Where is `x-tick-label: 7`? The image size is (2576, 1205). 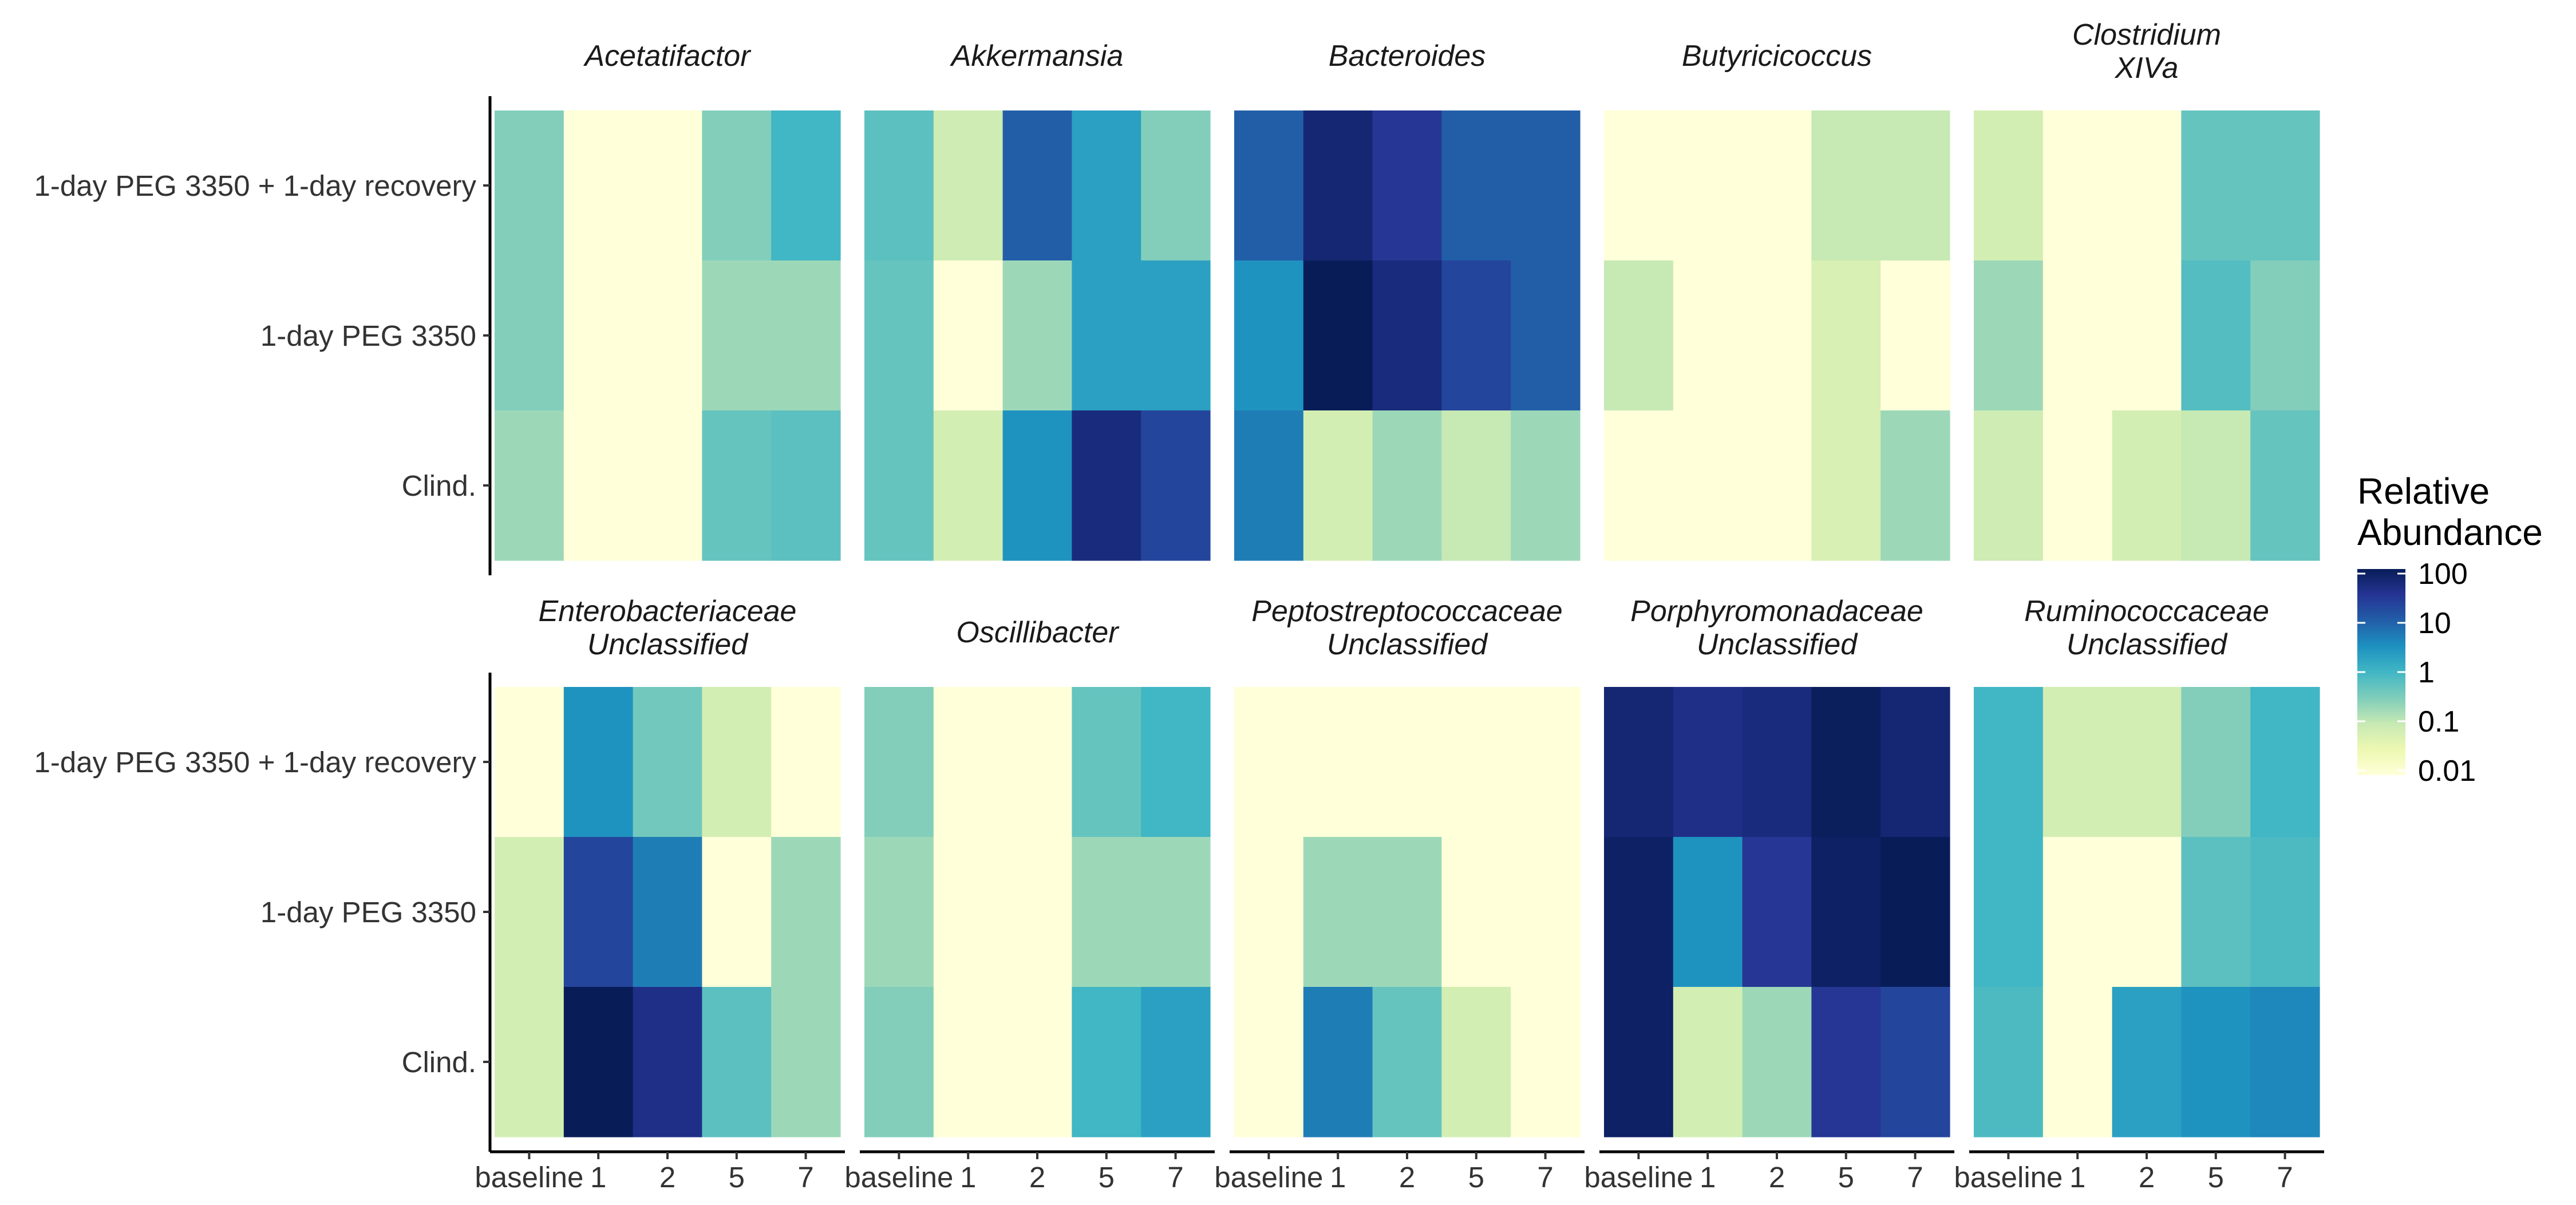
x-tick-label: 7 is located at coordinates (1915, 1177).